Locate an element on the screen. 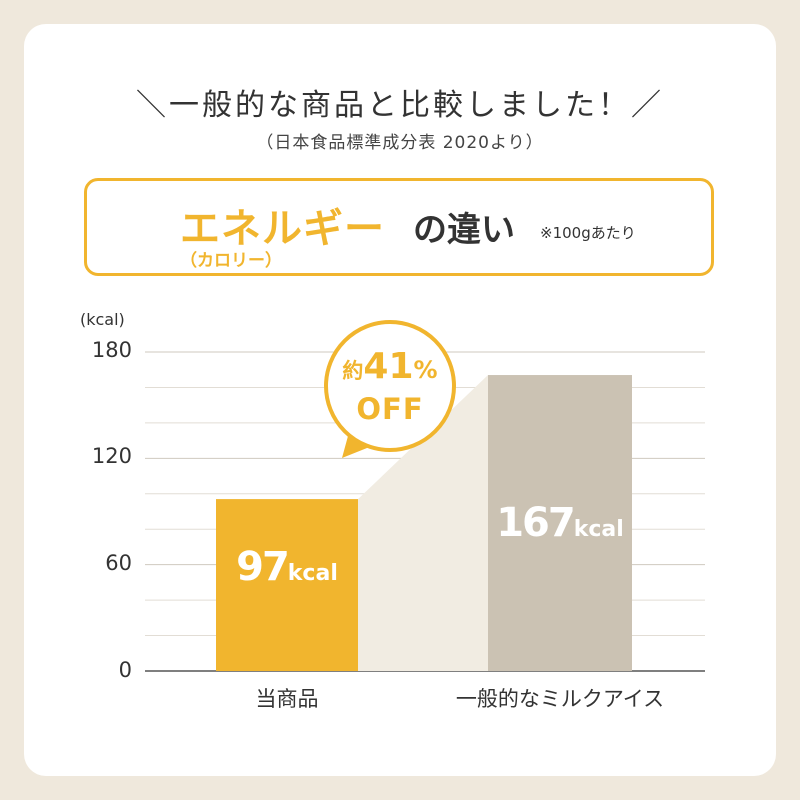  badge-pointer is located at coordinates (357, 447).